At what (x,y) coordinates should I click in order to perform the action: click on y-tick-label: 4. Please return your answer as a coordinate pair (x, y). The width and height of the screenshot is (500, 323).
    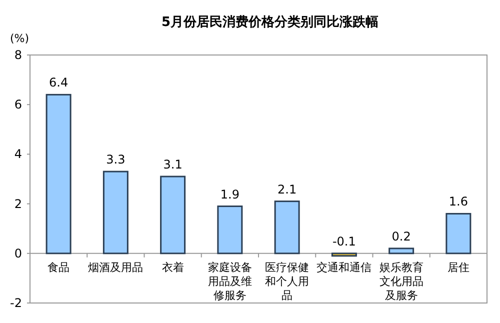
    Looking at the image, I should click on (18, 154).